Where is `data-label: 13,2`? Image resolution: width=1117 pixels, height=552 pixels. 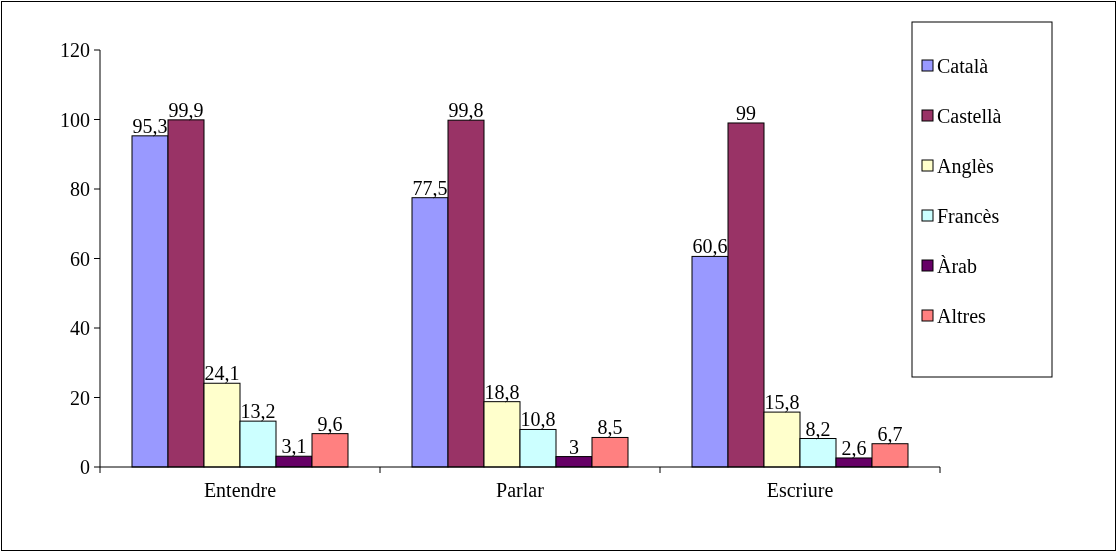
data-label: 13,2 is located at coordinates (258, 411).